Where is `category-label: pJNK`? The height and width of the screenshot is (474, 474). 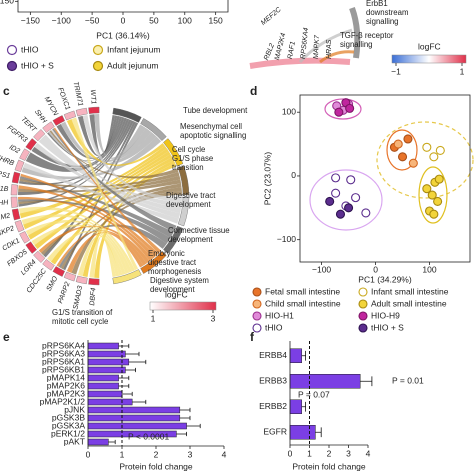 category-label: pJNK is located at coordinates (74, 409).